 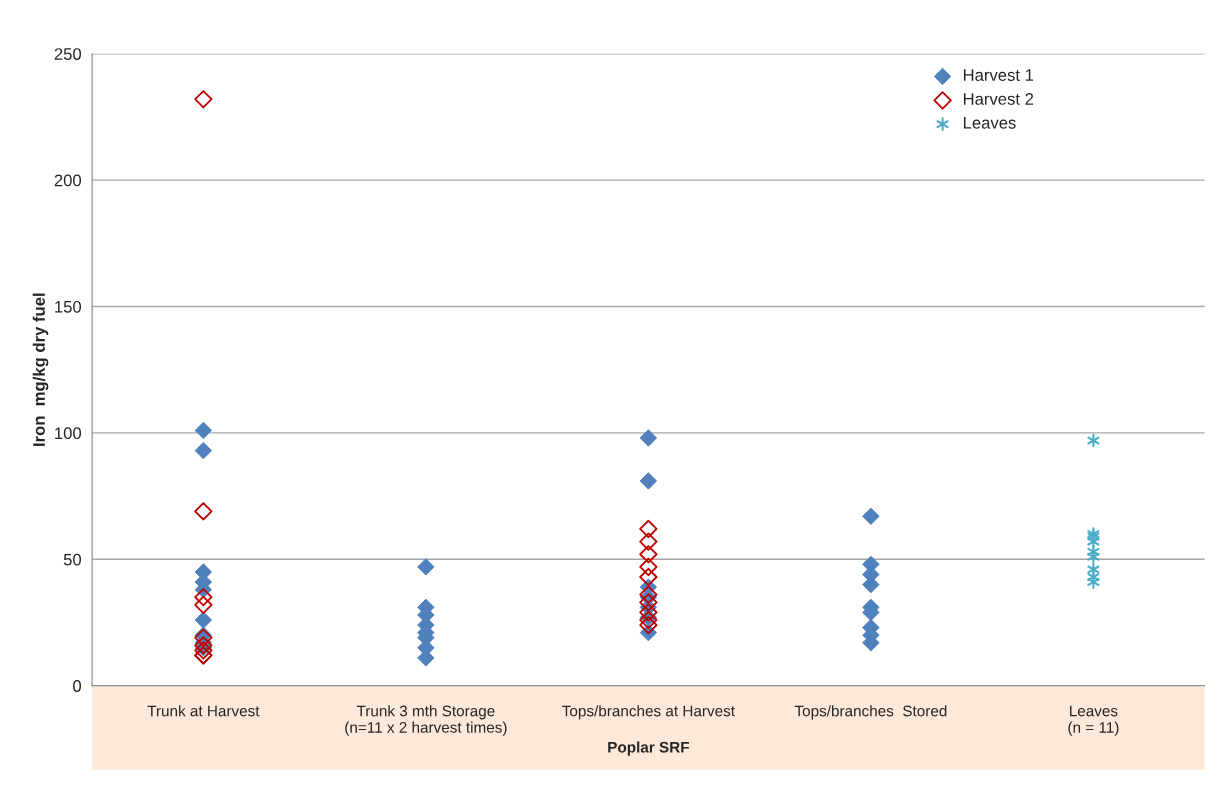 I want to click on x-tick-label: Tops/branches at Harvest, so click(x=648, y=712).